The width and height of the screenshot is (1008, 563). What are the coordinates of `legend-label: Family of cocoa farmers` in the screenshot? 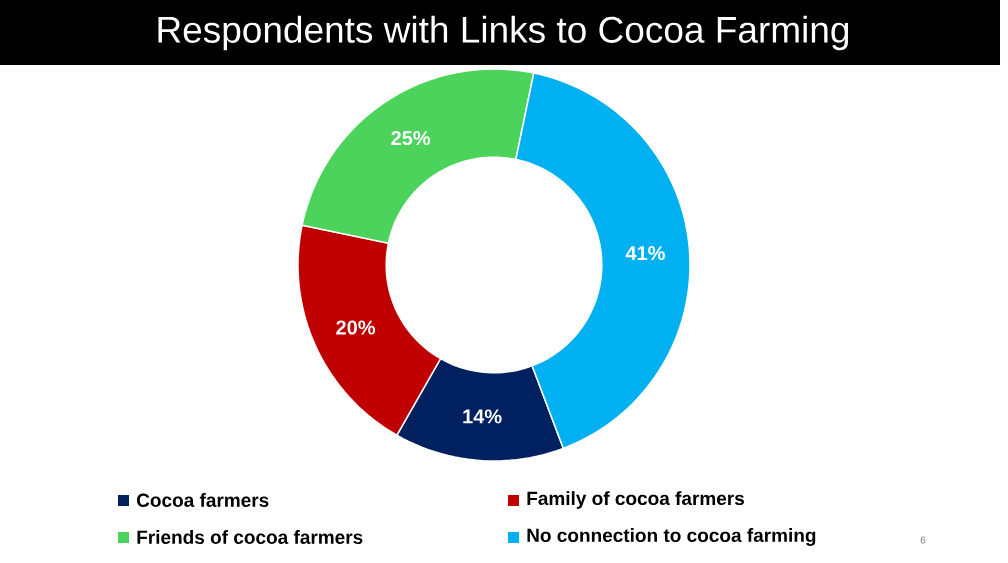 It's located at (635, 500).